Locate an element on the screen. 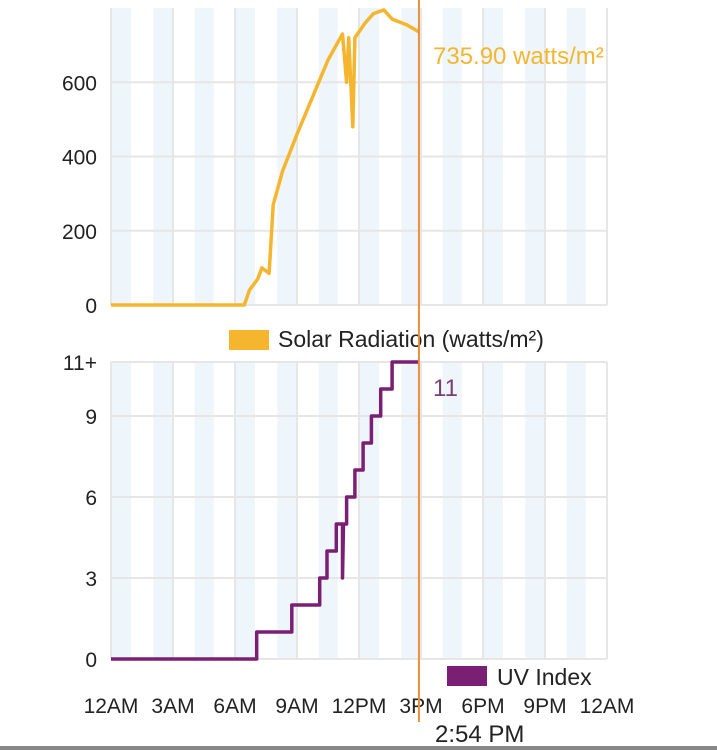 This screenshot has width=717, height=750. y-tick-label: 200 is located at coordinates (79, 232).